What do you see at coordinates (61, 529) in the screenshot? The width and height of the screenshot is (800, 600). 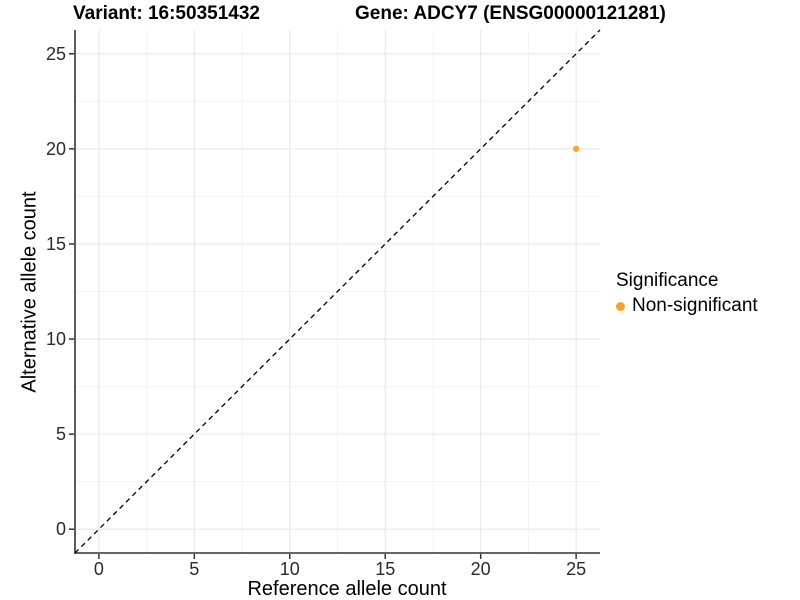 I see `y-tick-label: 0` at bounding box center [61, 529].